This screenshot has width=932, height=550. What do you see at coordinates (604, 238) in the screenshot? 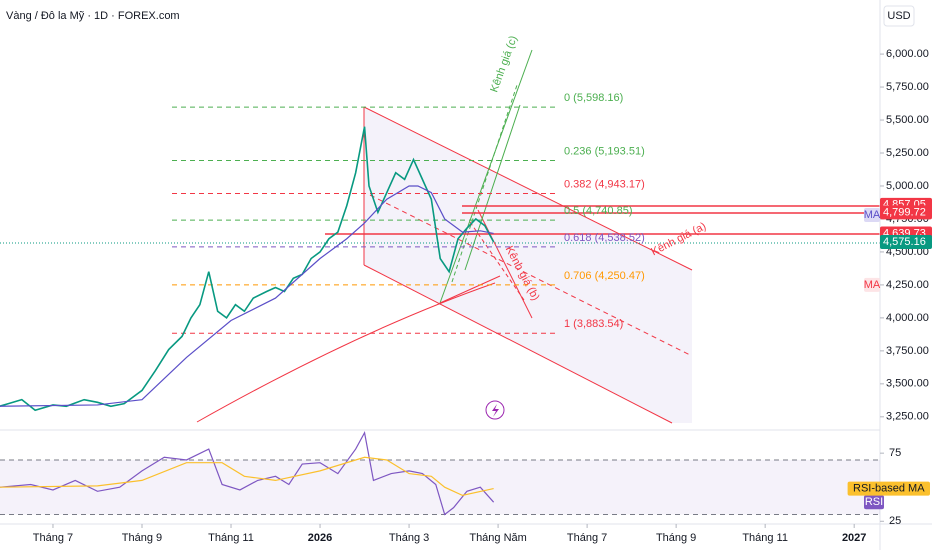
I see `fib-label: 0.618 (4,538.52)` at bounding box center [604, 238].